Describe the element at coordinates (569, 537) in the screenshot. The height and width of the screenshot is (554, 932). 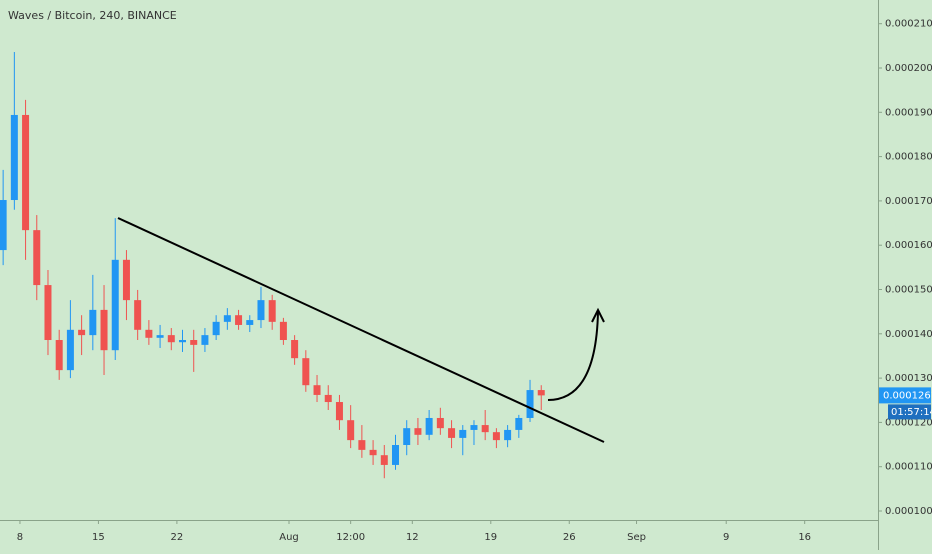
I see `x-tick-label: 26` at that location.